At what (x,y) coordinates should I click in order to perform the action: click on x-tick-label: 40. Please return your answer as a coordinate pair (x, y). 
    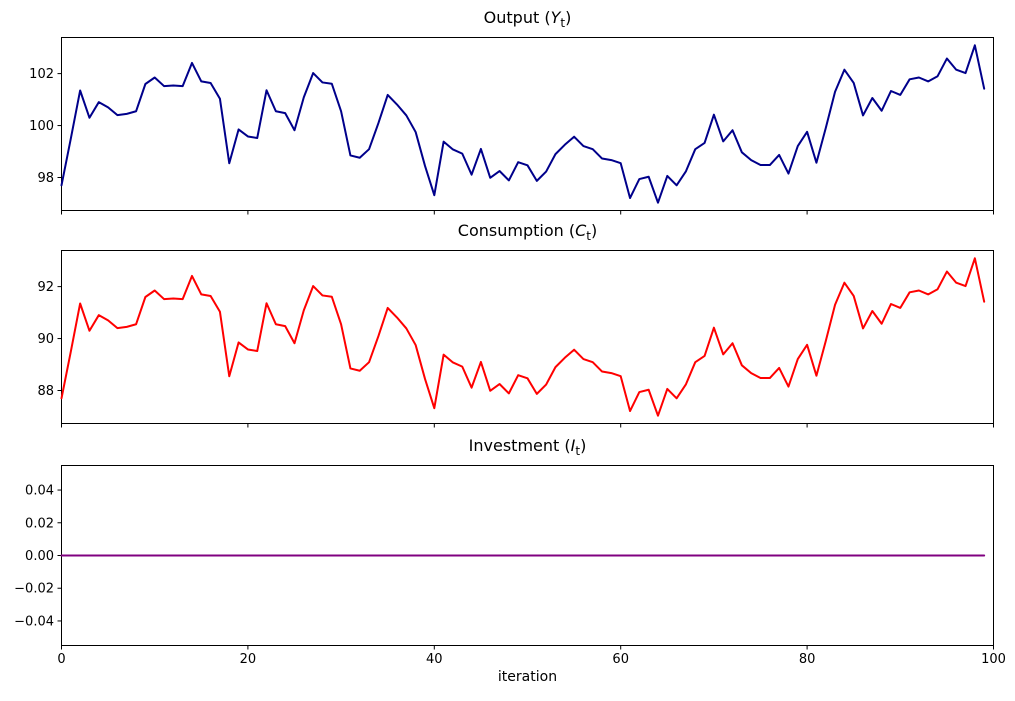
    Looking at the image, I should click on (434, 659).